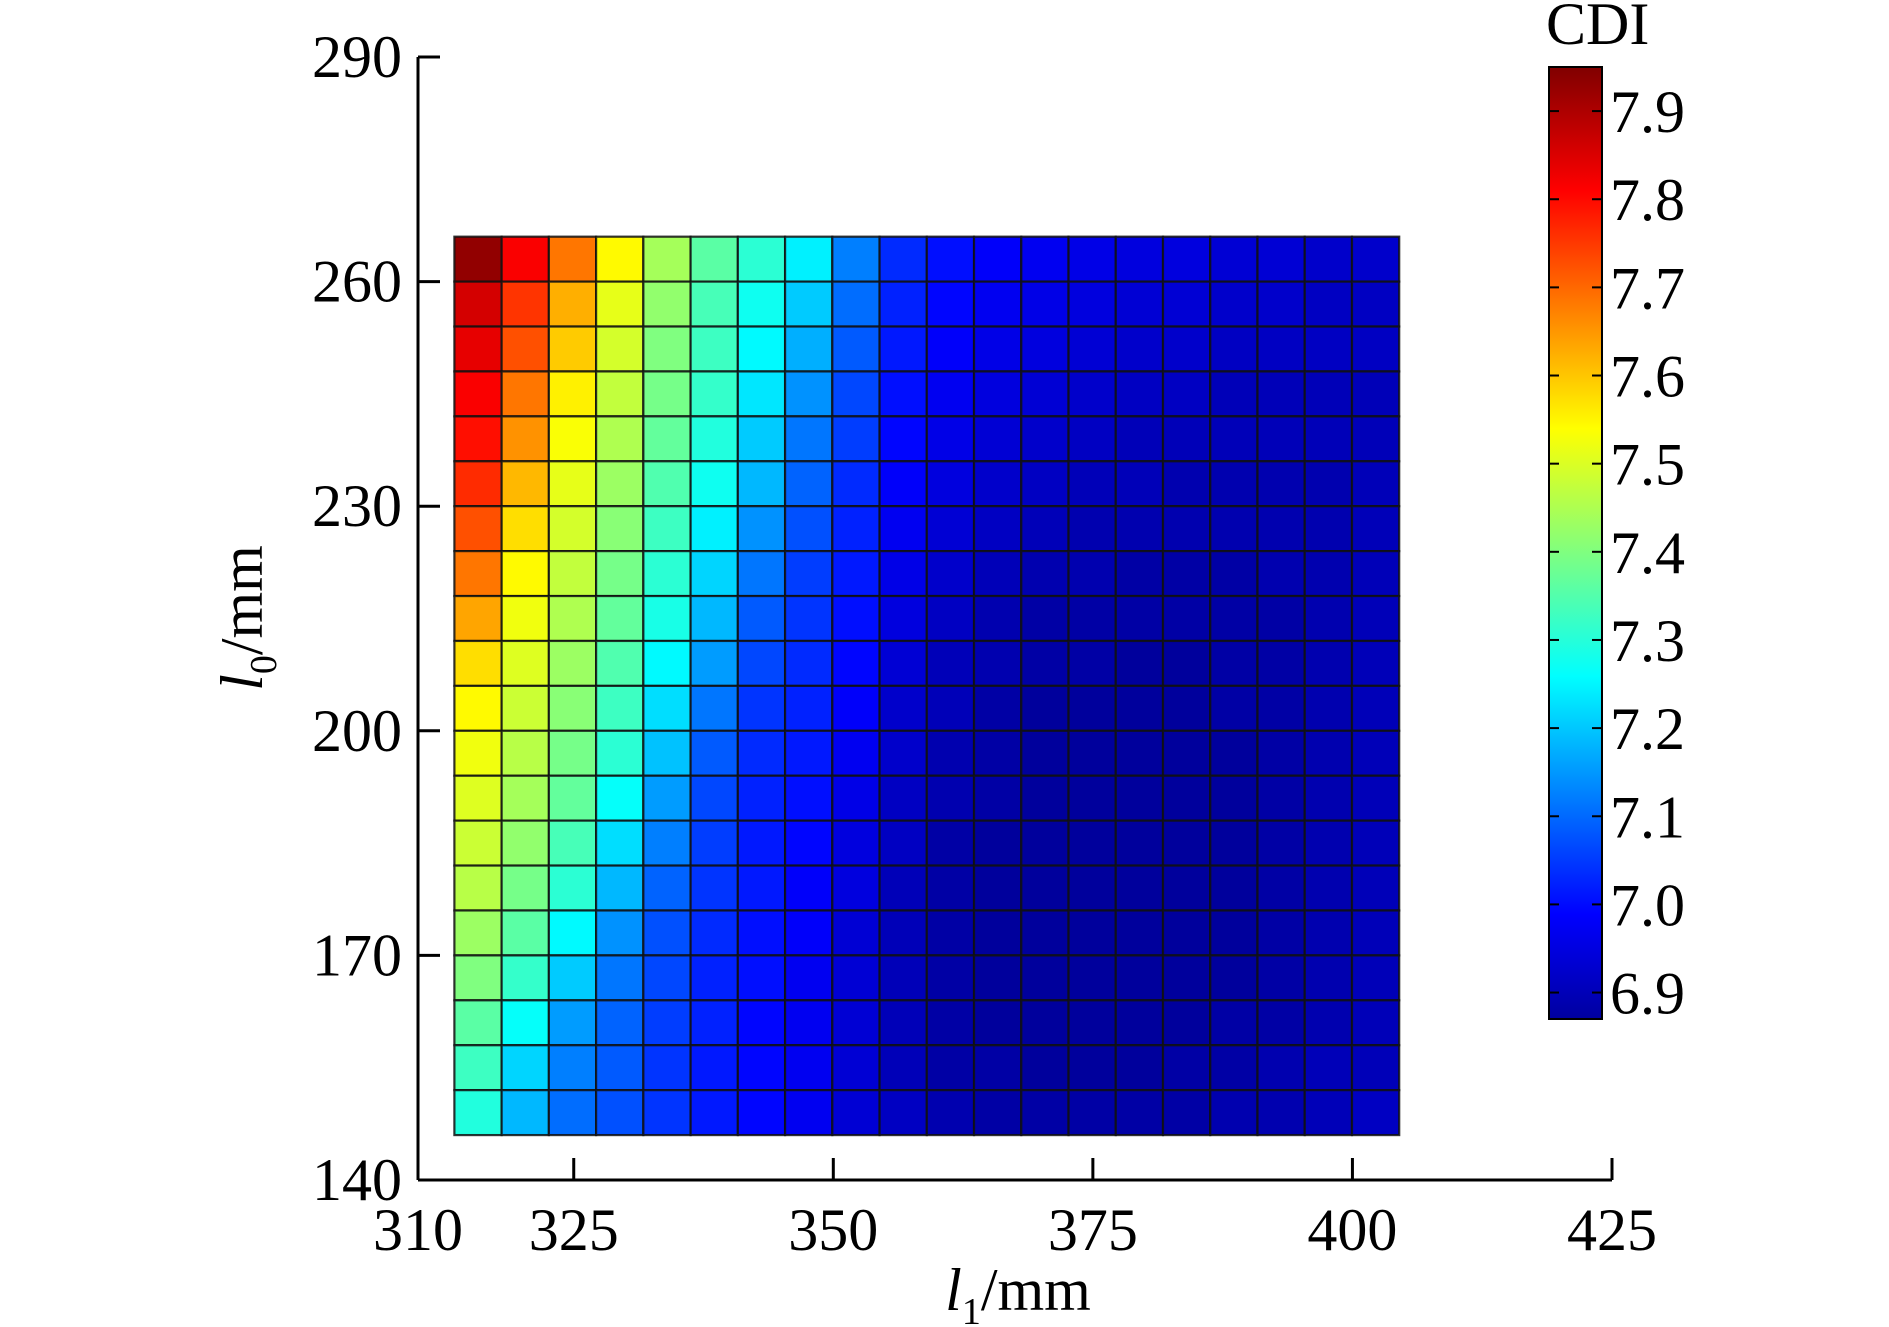  What do you see at coordinates (1612, 1230) in the screenshot?
I see `x-tick-label: 425` at bounding box center [1612, 1230].